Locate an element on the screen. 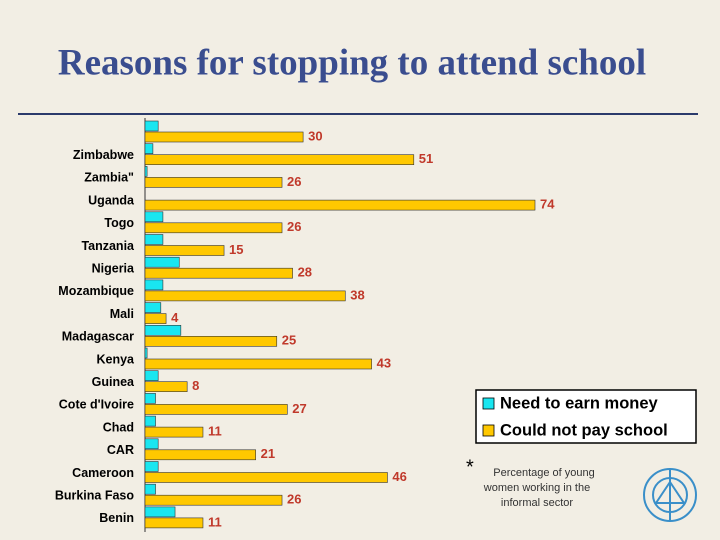 Image resolution: width=720 pixels, height=540 pixels. value-label: 8 is located at coordinates (195, 385).